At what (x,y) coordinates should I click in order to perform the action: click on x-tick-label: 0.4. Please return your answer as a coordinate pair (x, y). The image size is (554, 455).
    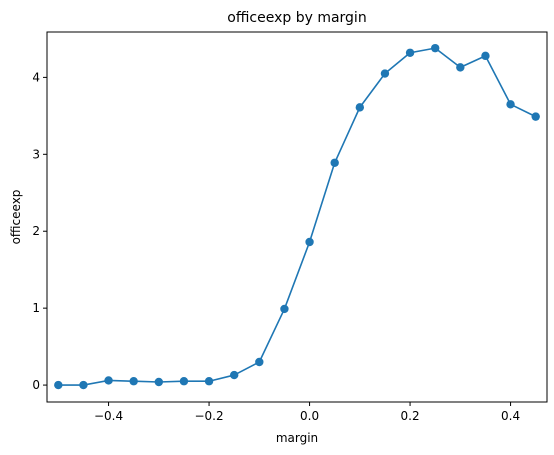
    Looking at the image, I should click on (510, 416).